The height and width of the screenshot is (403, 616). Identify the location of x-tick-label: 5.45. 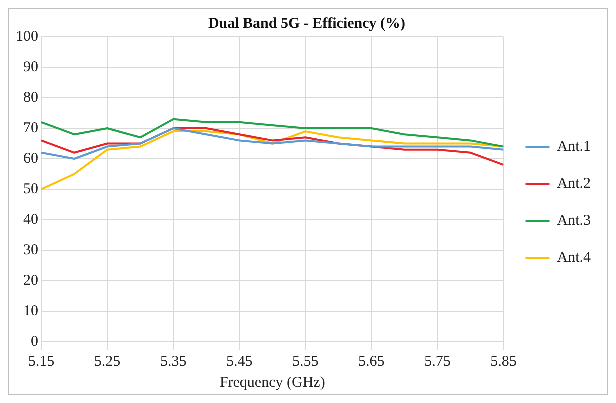
(239, 362).